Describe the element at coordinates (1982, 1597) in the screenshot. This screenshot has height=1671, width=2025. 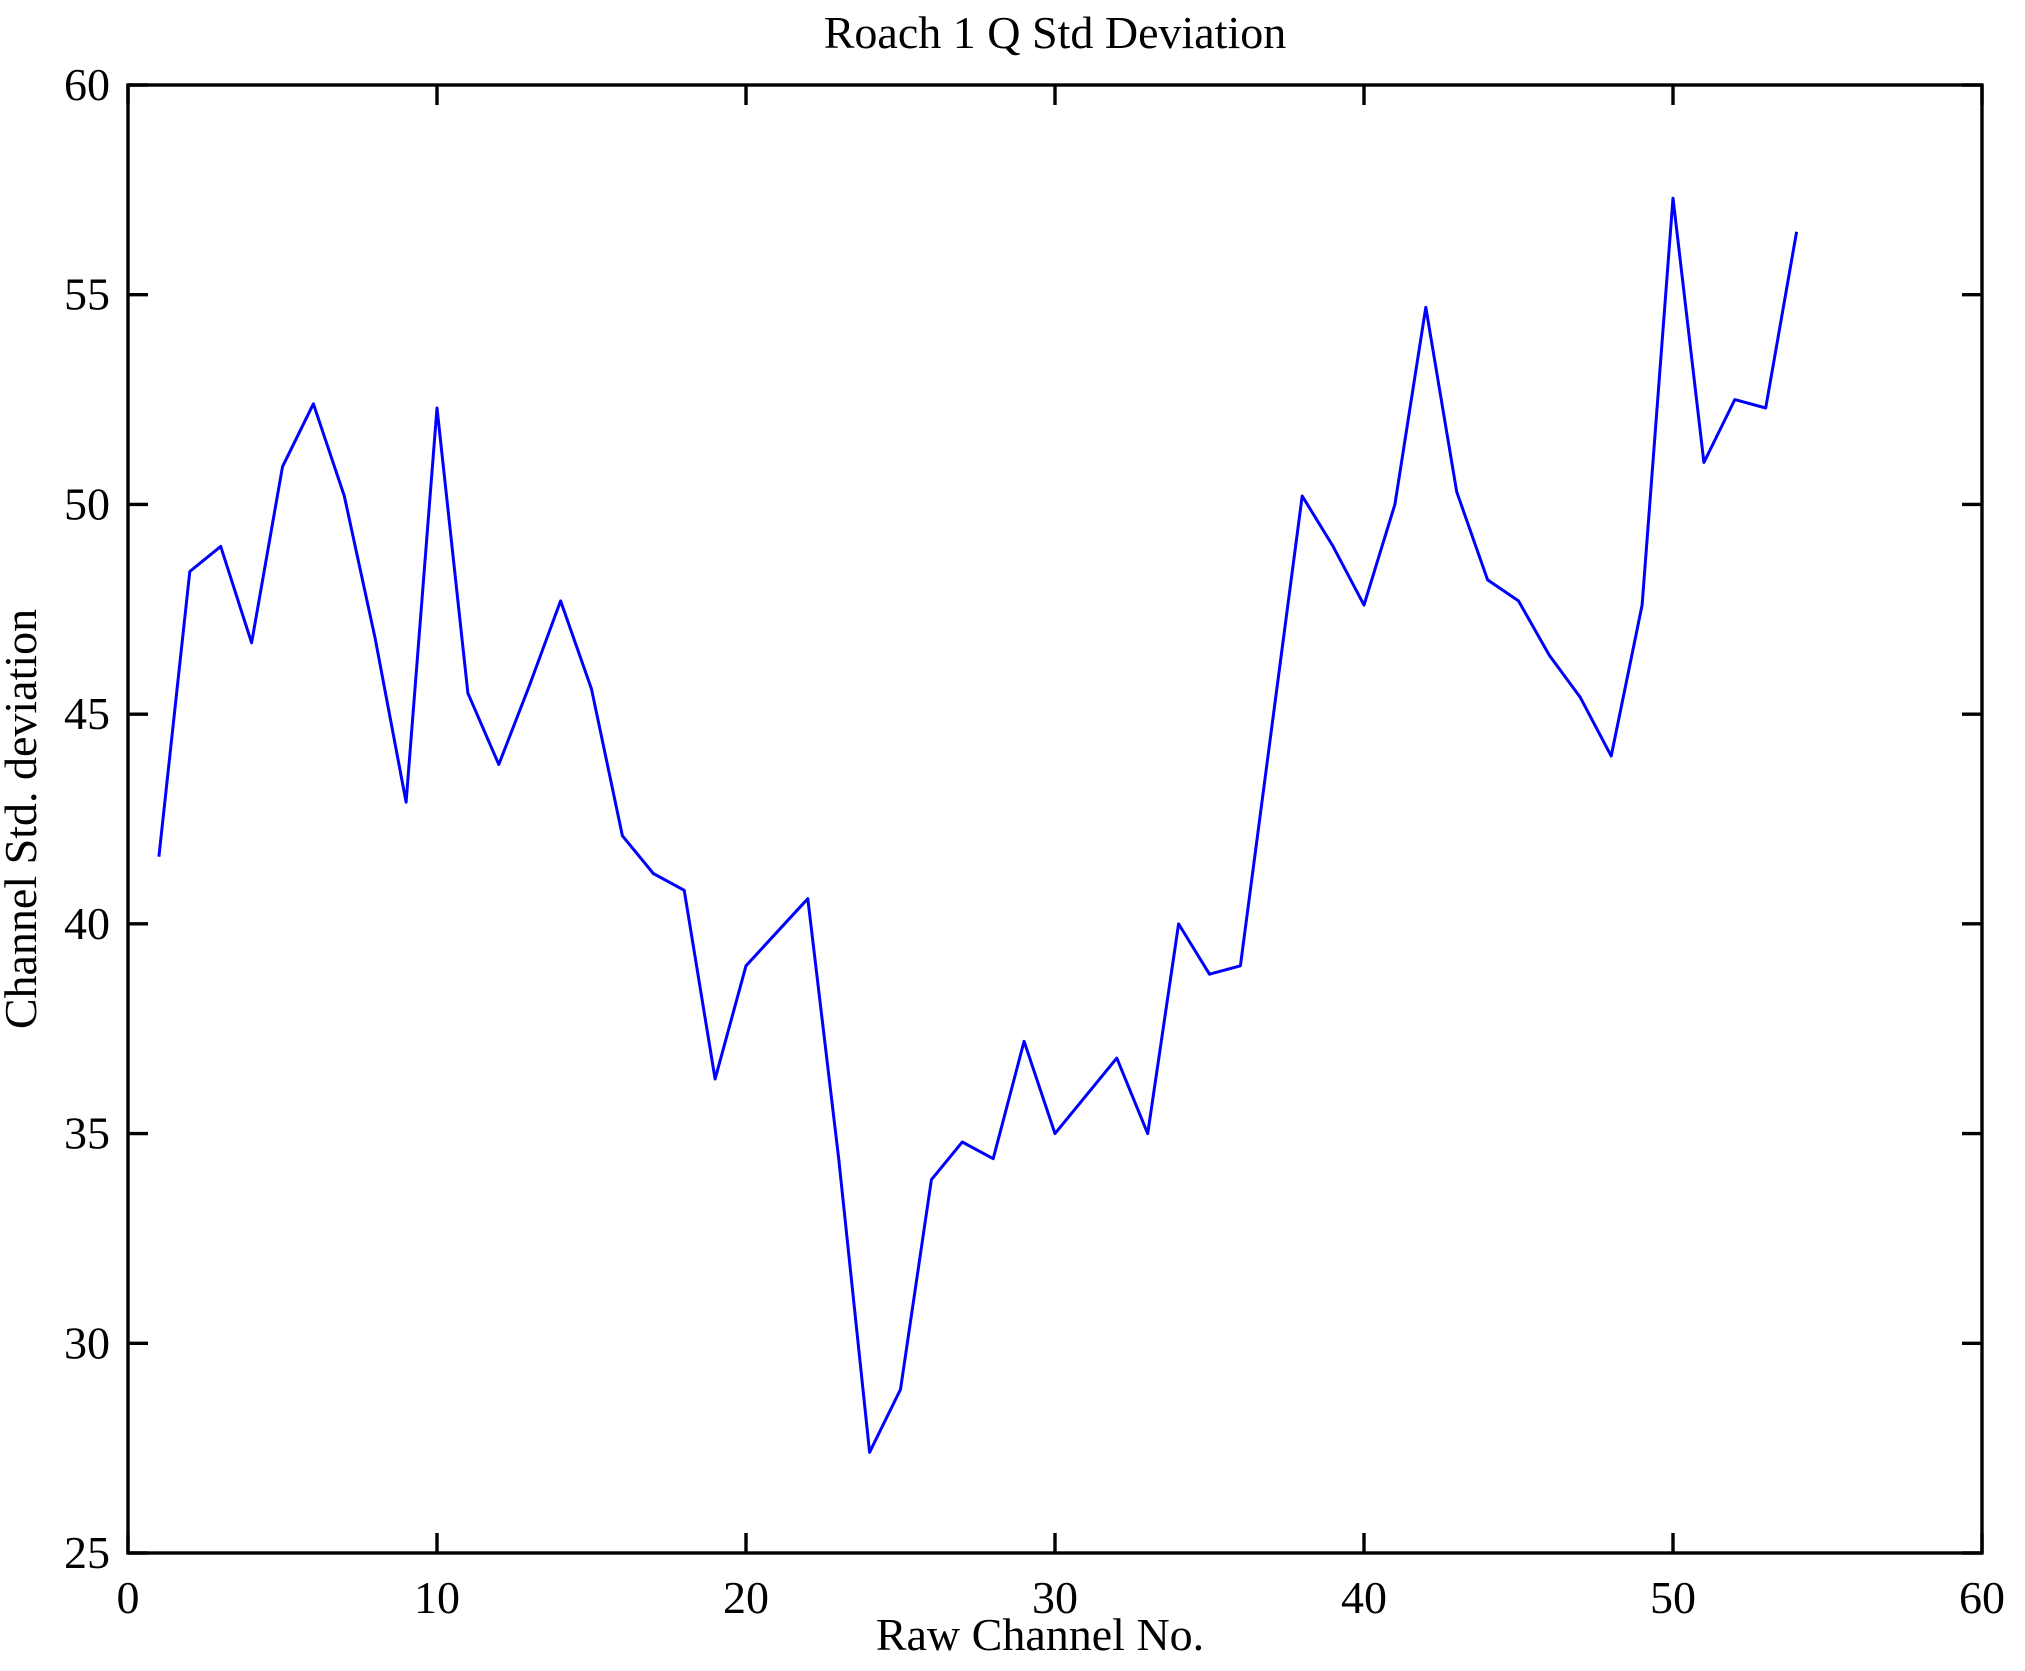
I see `x-tick-label: 60` at that location.